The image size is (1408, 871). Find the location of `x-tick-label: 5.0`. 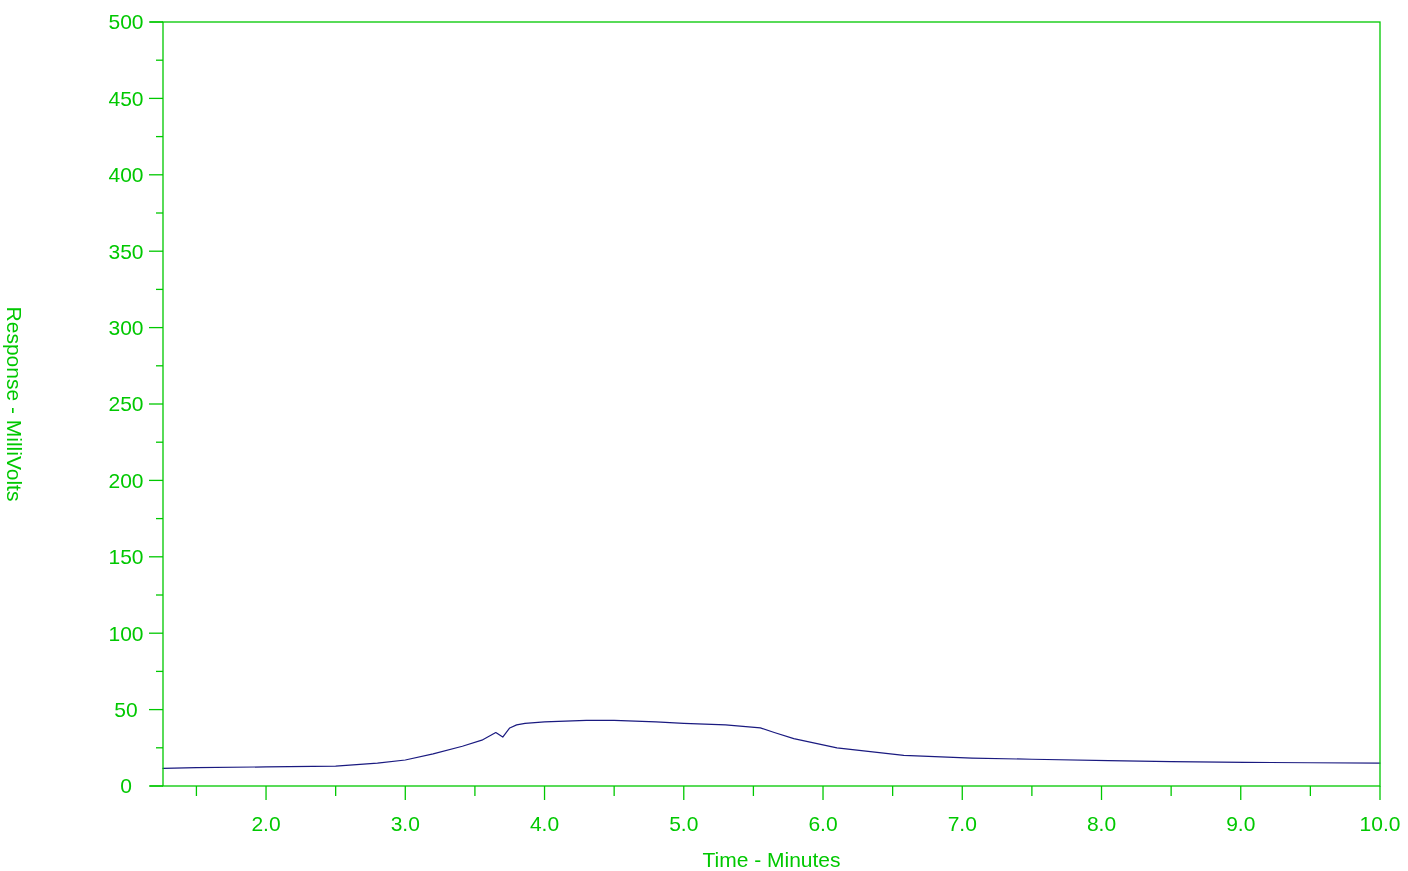

x-tick-label: 5.0 is located at coordinates (684, 823).